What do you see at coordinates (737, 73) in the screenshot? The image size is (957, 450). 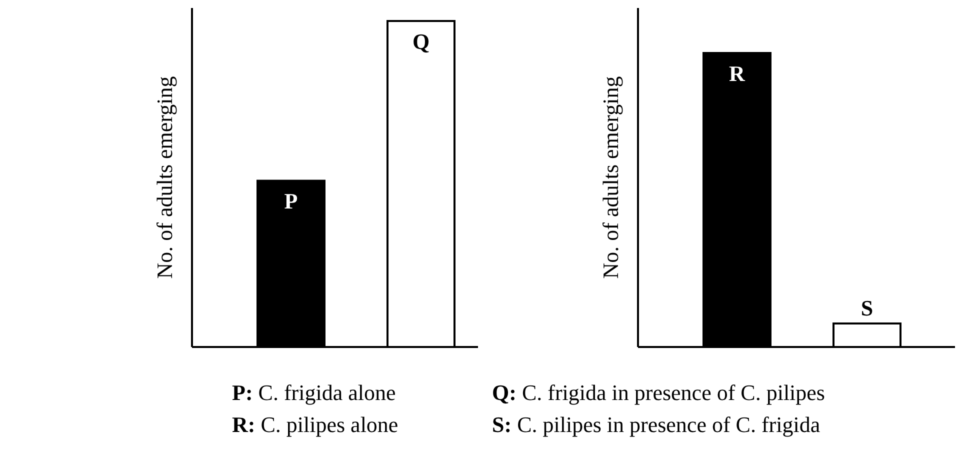 I see `x-tick-label: R` at bounding box center [737, 73].